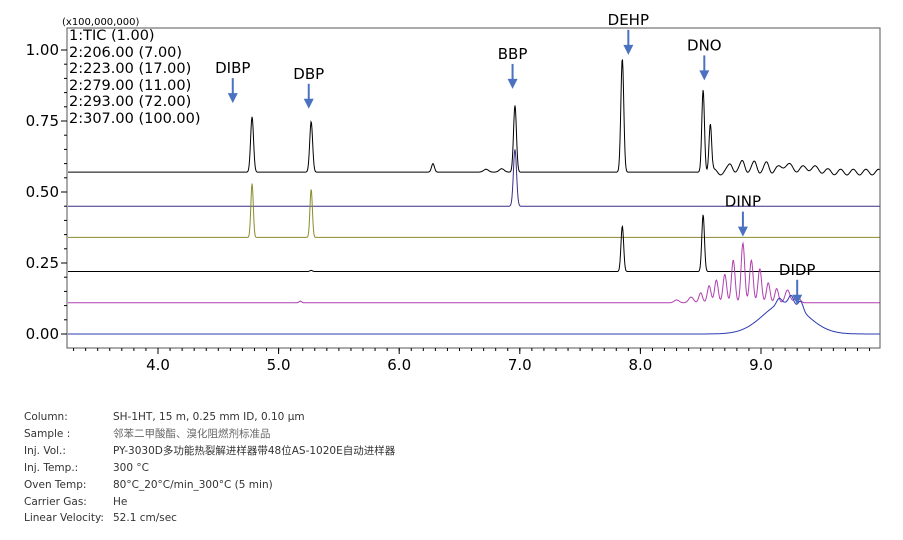 The width and height of the screenshot is (903, 540). Describe the element at coordinates (135, 118) in the screenshot. I see `legend-item: 2:307.00 (100.00)` at that location.